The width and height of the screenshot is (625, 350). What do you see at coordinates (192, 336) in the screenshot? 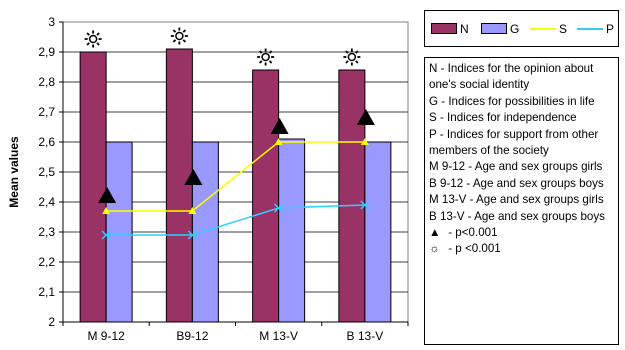
I see `x-tick-label: B9-12` at bounding box center [192, 336].